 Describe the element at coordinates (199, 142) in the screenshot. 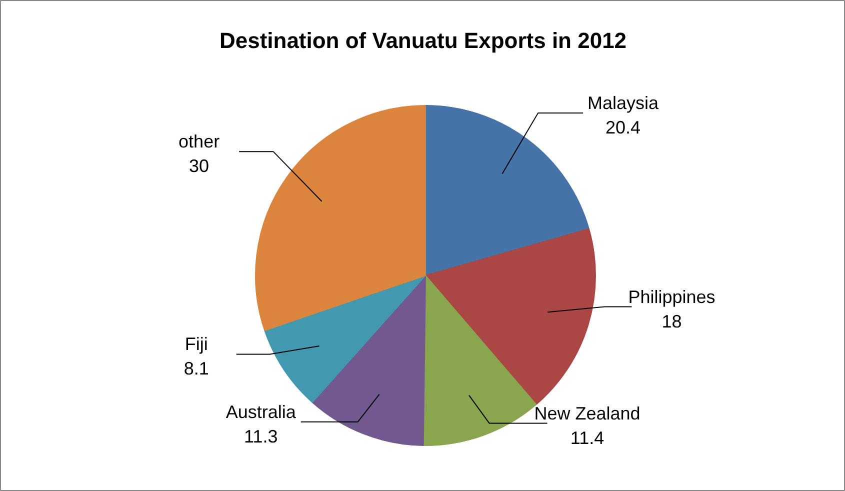

I see `slice-label: other` at that location.